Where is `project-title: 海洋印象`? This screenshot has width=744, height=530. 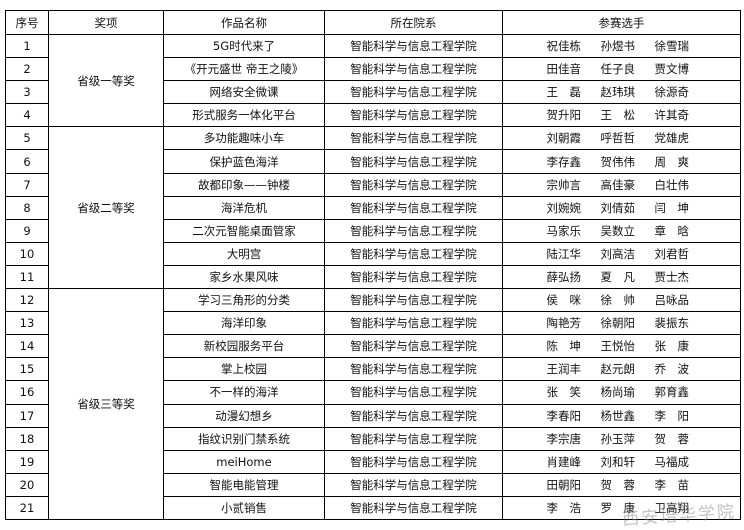 project-title: 海洋印象 is located at coordinates (244, 323).